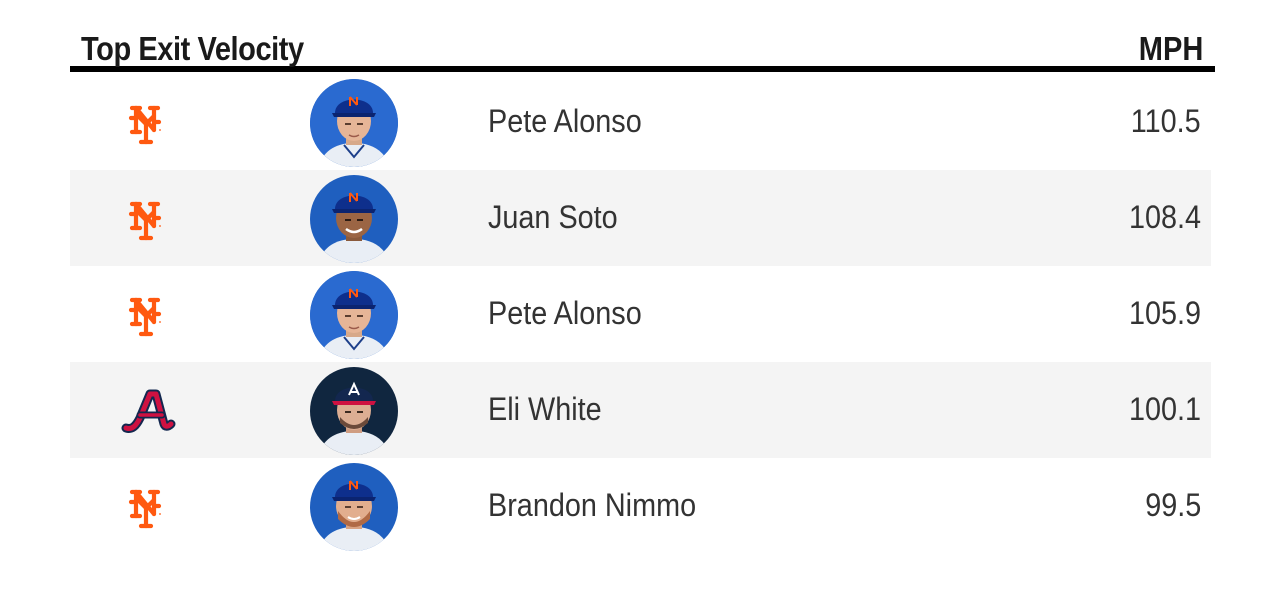  Describe the element at coordinates (1164, 217) in the screenshot. I see `exit-velocity-value: 108.4` at that location.